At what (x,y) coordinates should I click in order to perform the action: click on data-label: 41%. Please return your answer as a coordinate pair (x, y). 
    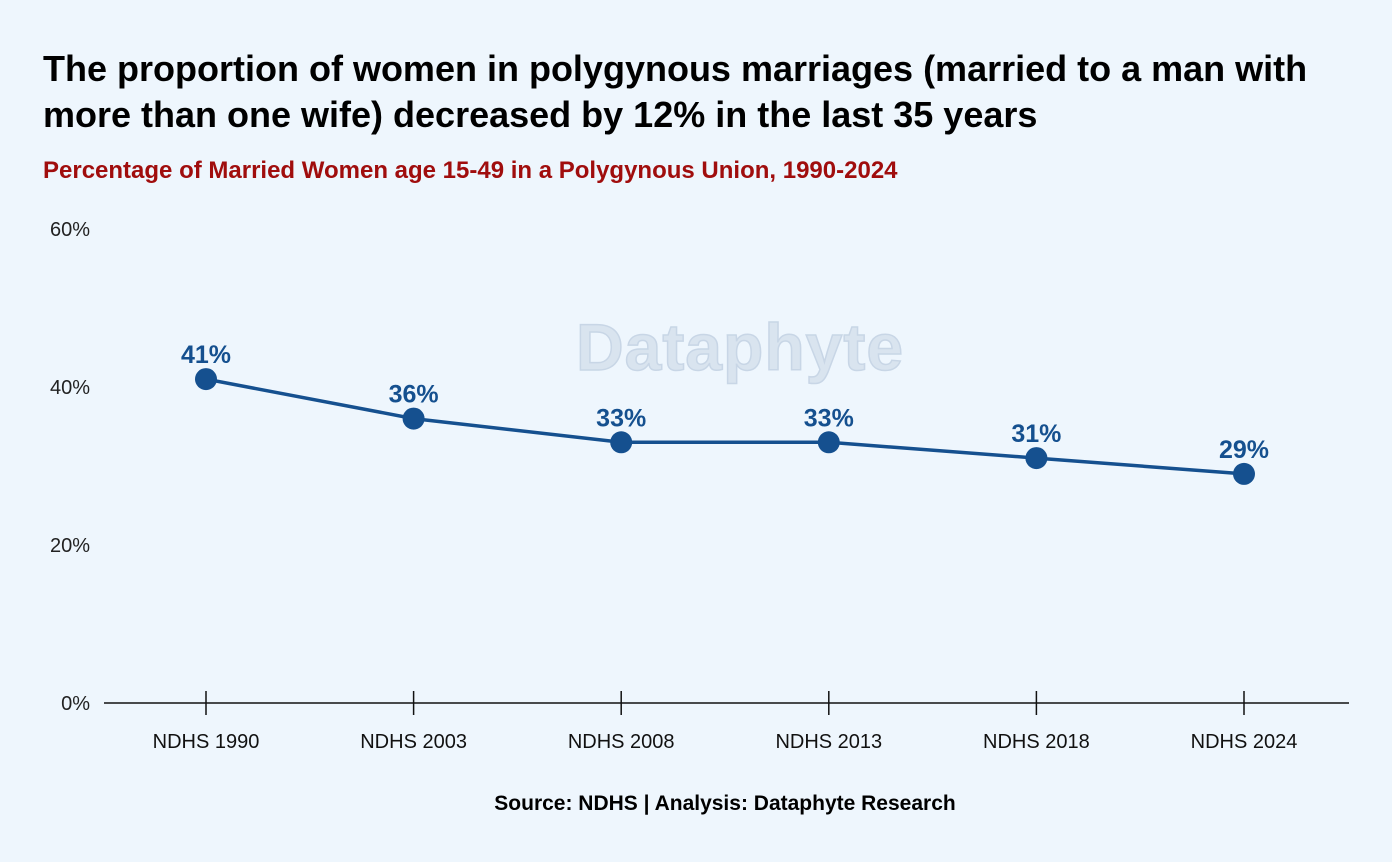
    Looking at the image, I should click on (206, 355).